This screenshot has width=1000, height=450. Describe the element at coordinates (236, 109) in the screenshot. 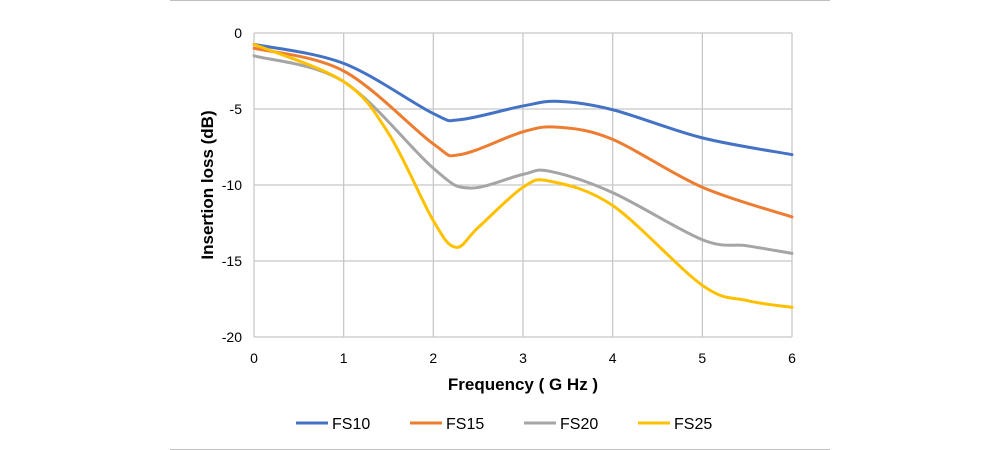

I see `y-tick-label: -5` at that location.